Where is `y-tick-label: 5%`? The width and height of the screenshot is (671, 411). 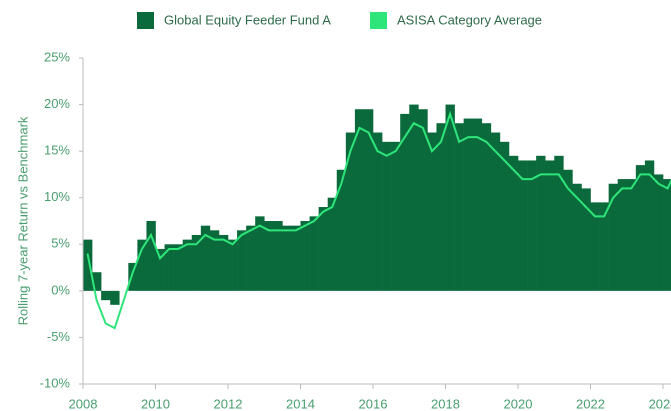
y-tick-label: 5% is located at coordinates (60, 243).